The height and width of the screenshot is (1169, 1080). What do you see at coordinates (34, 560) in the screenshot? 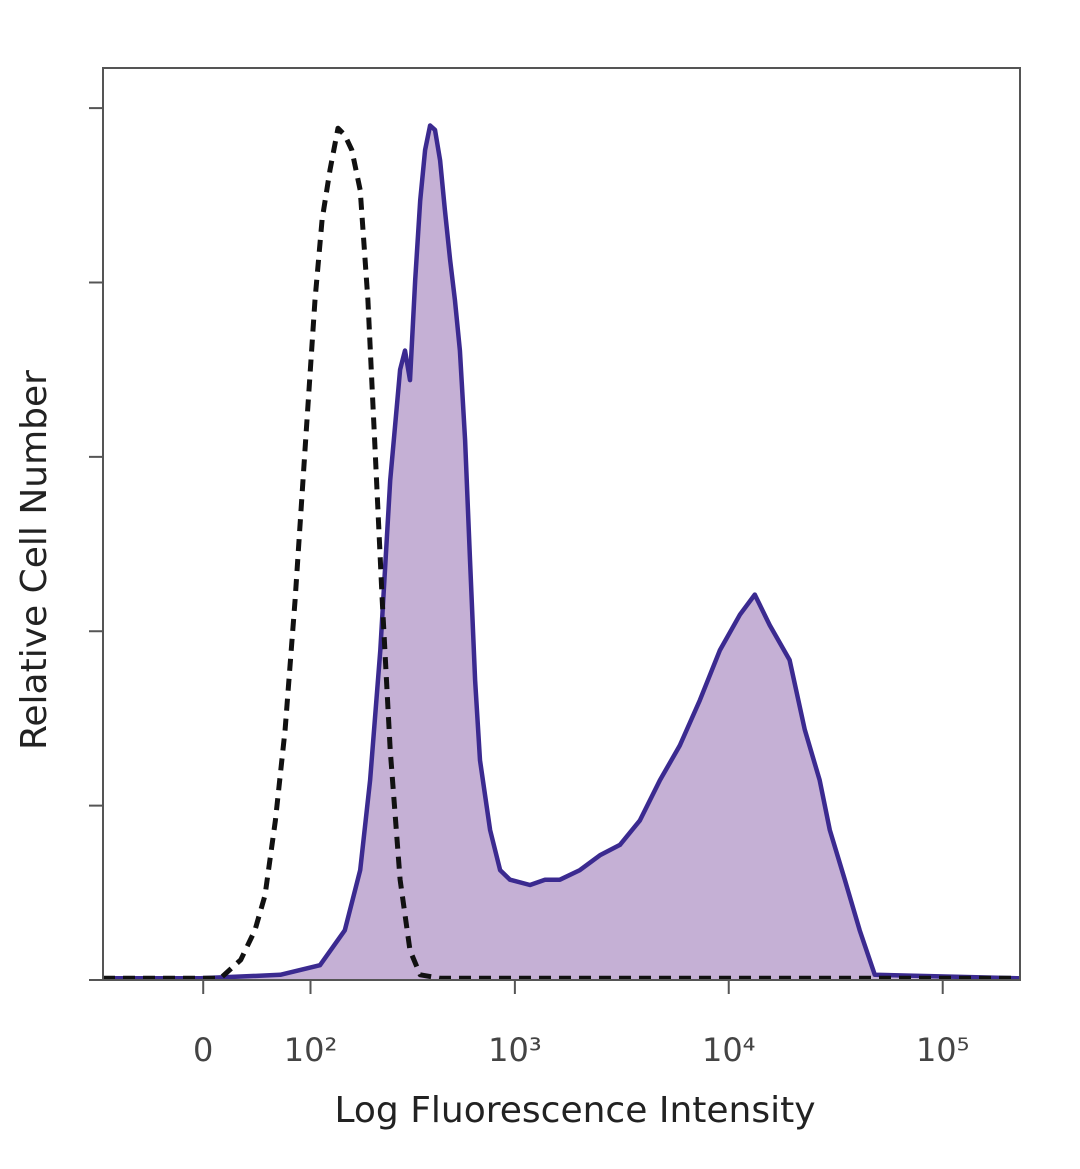
I see `y-axis-label: Relative Cell Number` at bounding box center [34, 560].